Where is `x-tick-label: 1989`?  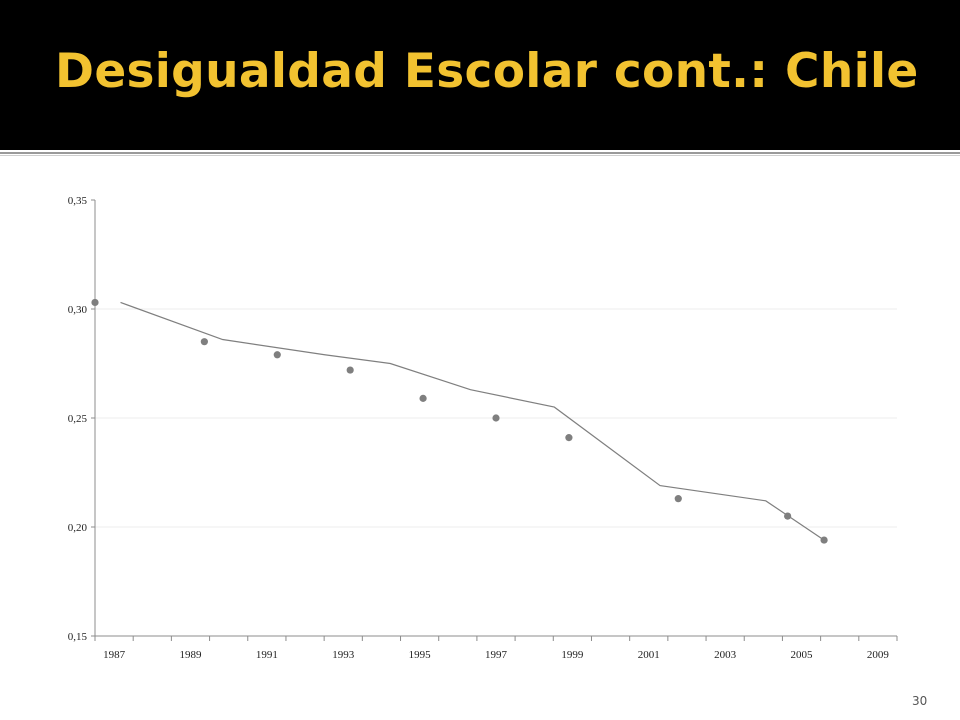
x-tick-label: 1989 is located at coordinates (190, 655).